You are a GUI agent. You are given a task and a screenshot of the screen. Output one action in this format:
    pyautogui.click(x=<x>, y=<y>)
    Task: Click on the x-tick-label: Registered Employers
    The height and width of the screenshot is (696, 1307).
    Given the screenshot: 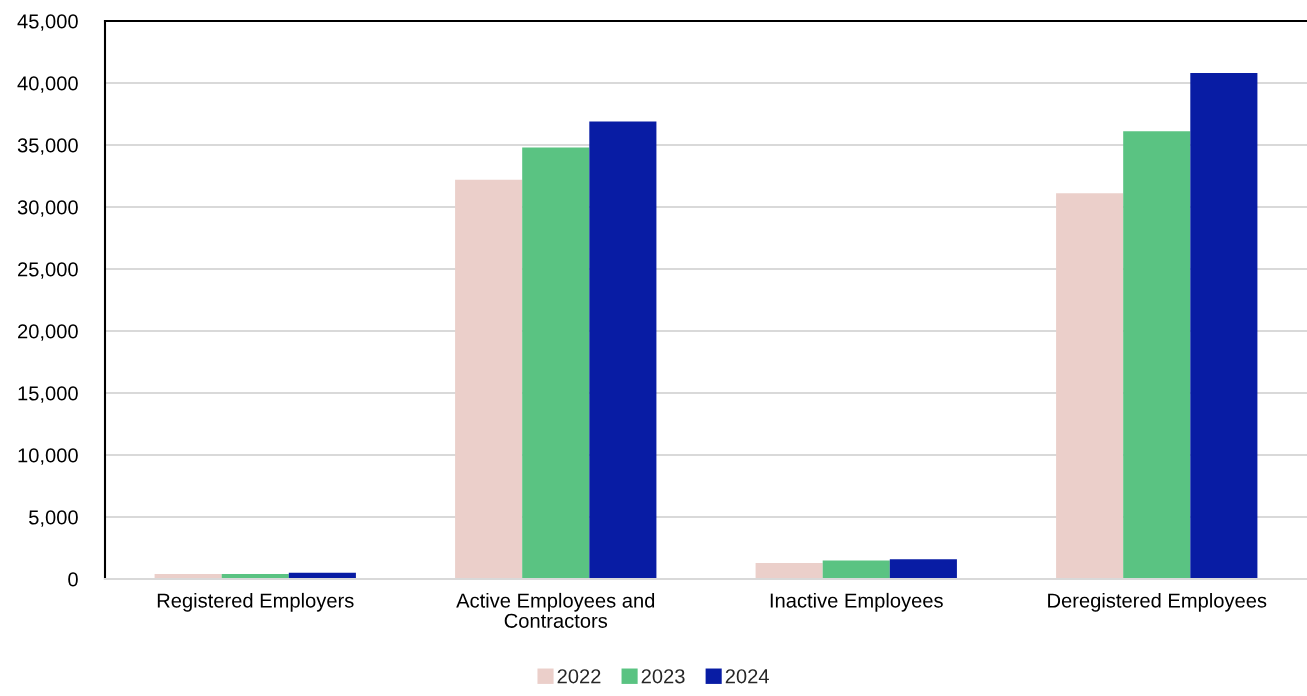 What is the action you would take?
    pyautogui.click(x=255, y=602)
    